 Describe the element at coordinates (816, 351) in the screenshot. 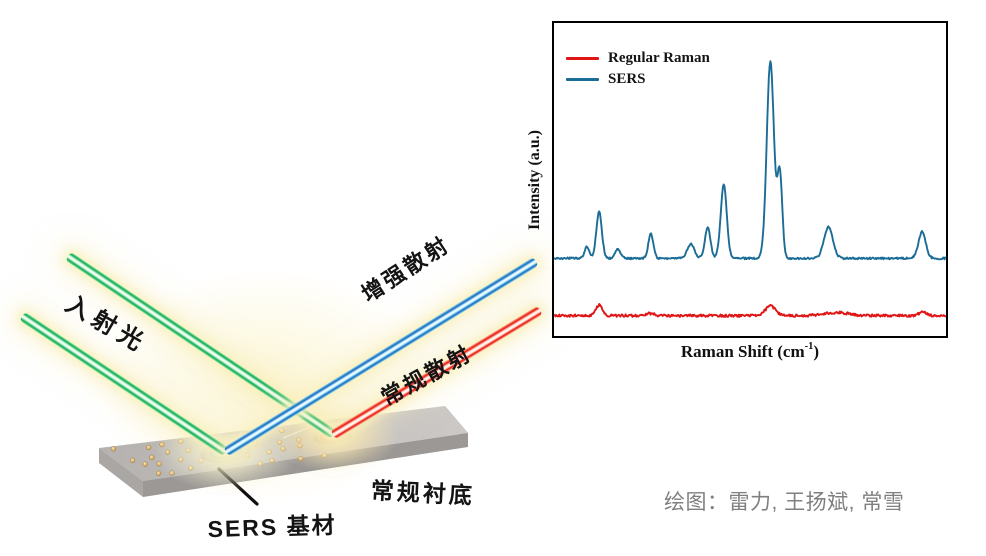

I see `x-axis-label-close: )` at that location.